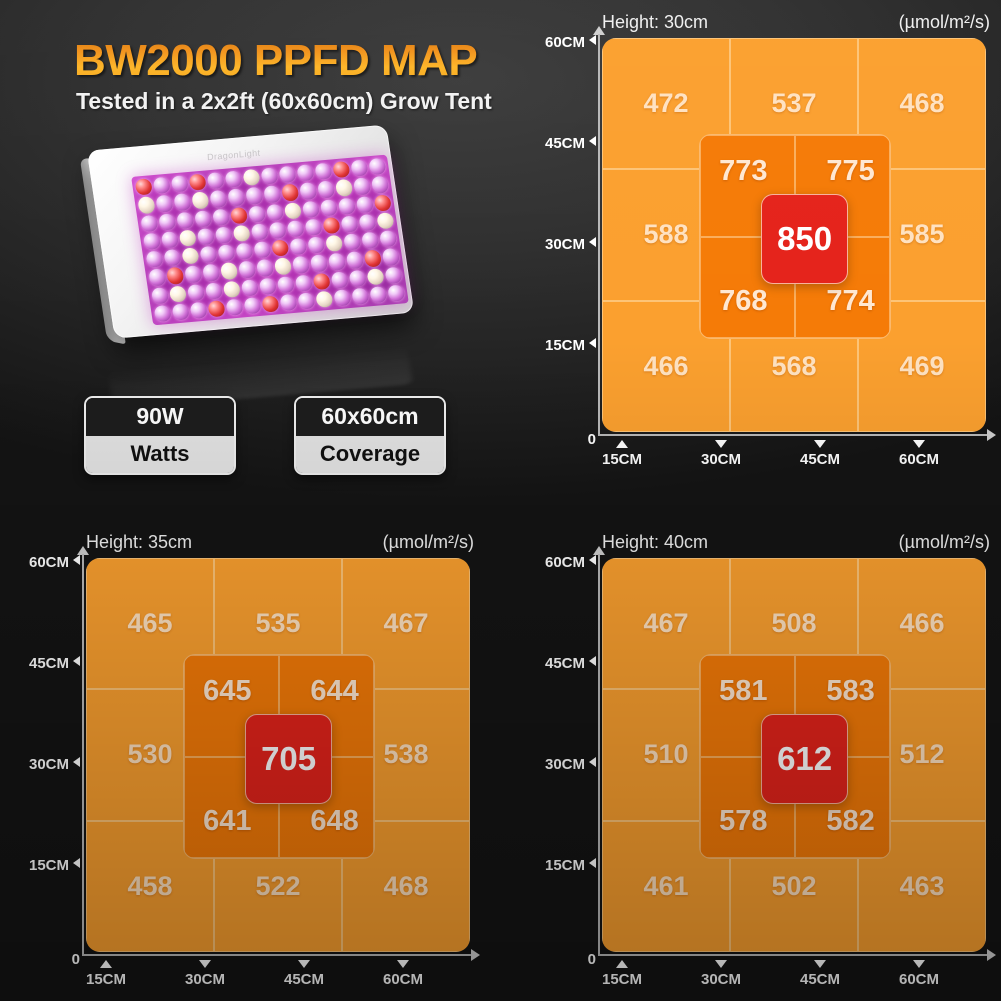 This screenshot has height=1001, width=1001. What do you see at coordinates (278, 980) in the screenshot?
I see `x-axis-labels-35cm: 15CM 30CM 45CM 60CM` at bounding box center [278, 980].